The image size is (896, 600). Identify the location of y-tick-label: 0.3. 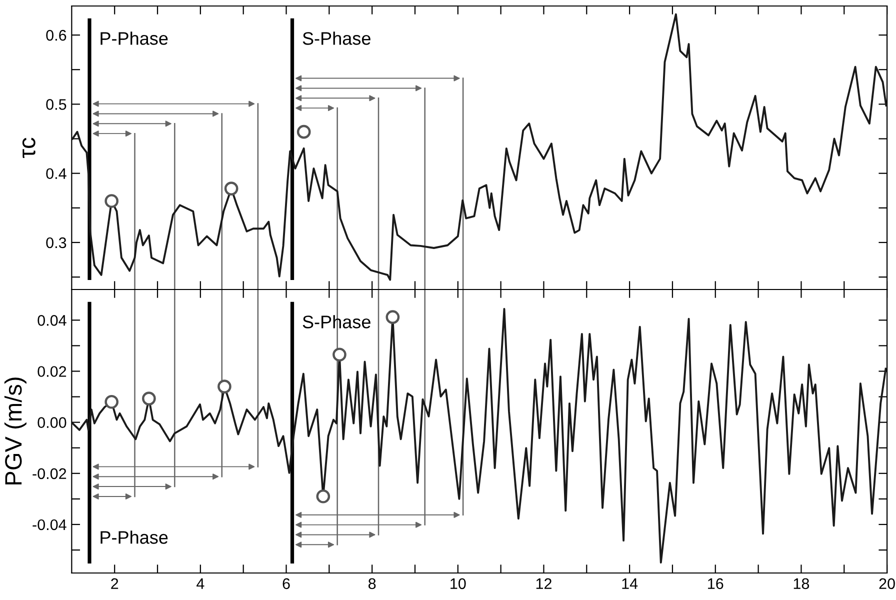
(56, 242).